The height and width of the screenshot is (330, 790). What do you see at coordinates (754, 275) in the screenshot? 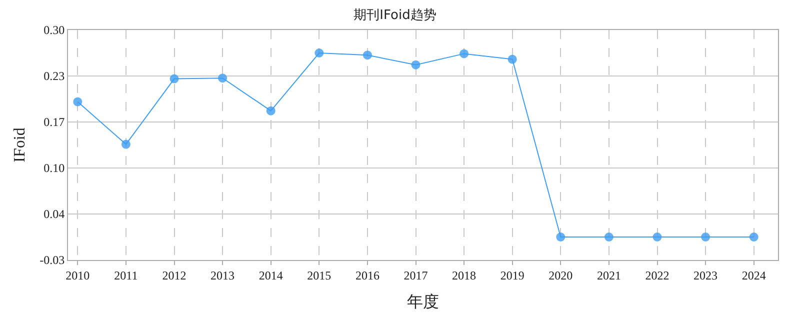
I see `x-tick-label: 2024` at bounding box center [754, 275].